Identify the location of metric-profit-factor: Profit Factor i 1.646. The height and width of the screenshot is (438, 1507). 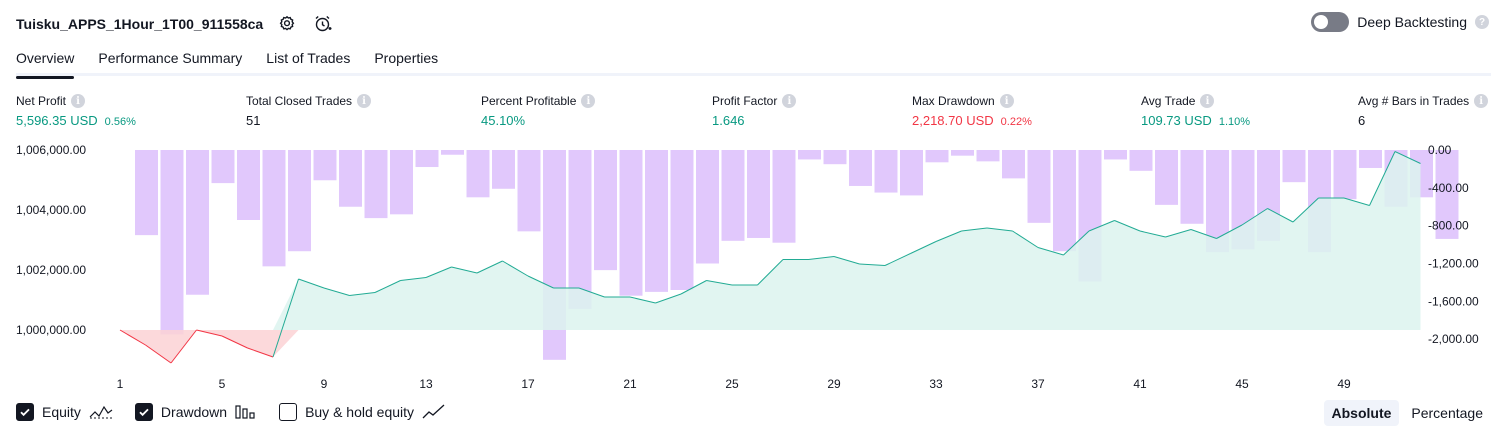
(754, 110).